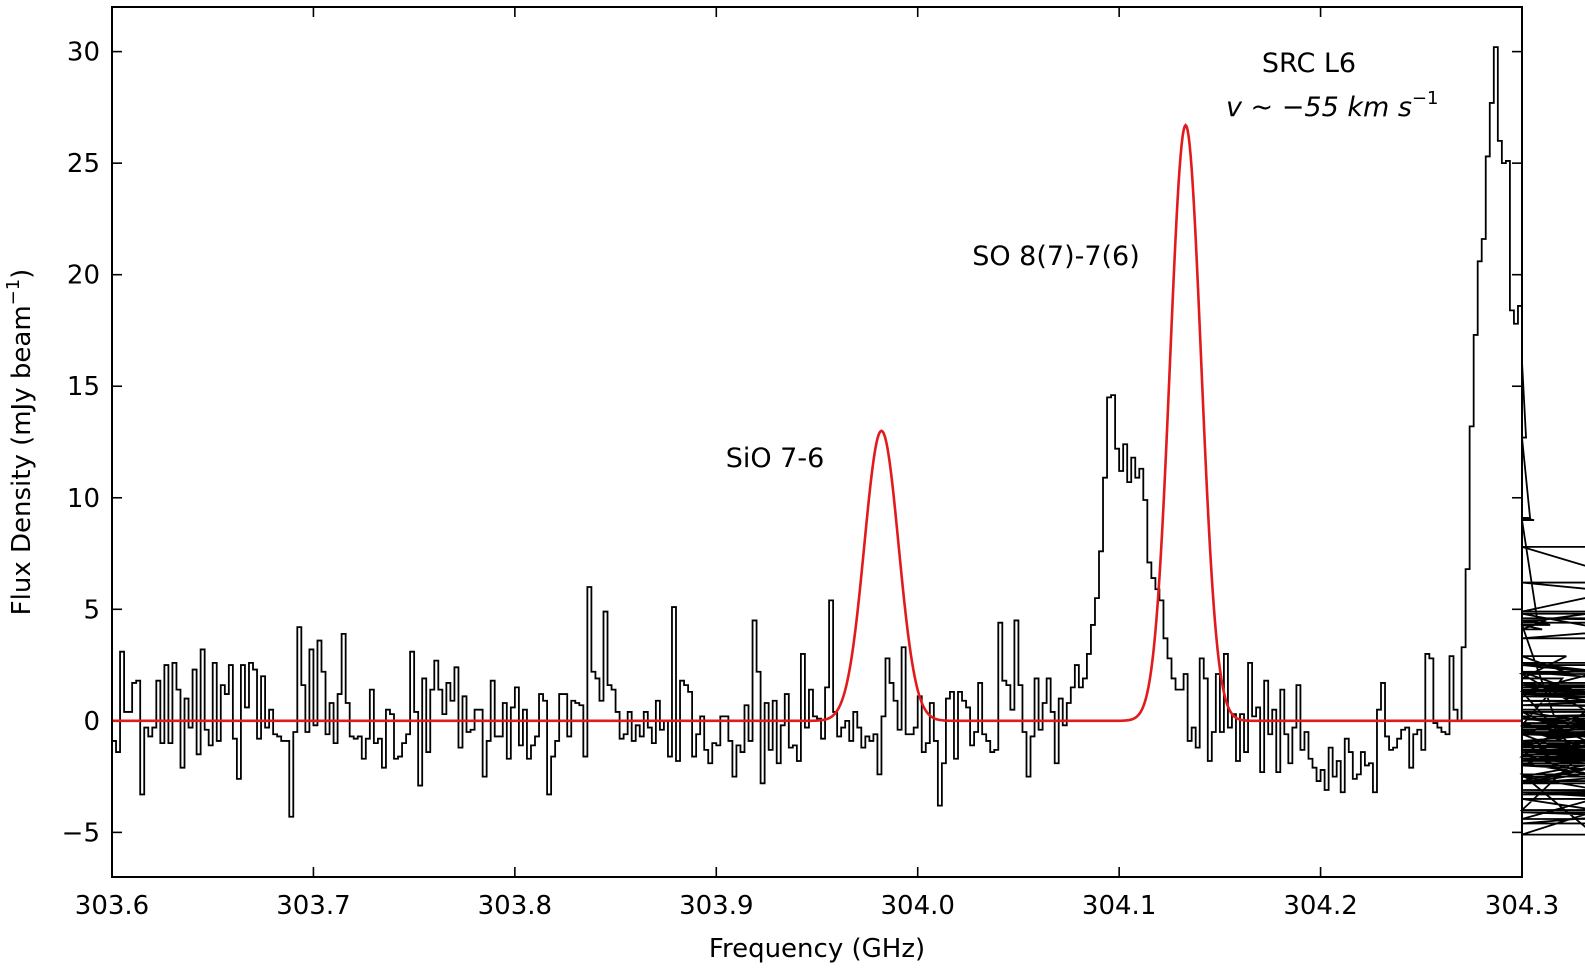 The image size is (1585, 979). Describe the element at coordinates (81, 443) in the screenshot. I see `y-tick-labels: −5 0 5 10 15 20 25 30` at that location.